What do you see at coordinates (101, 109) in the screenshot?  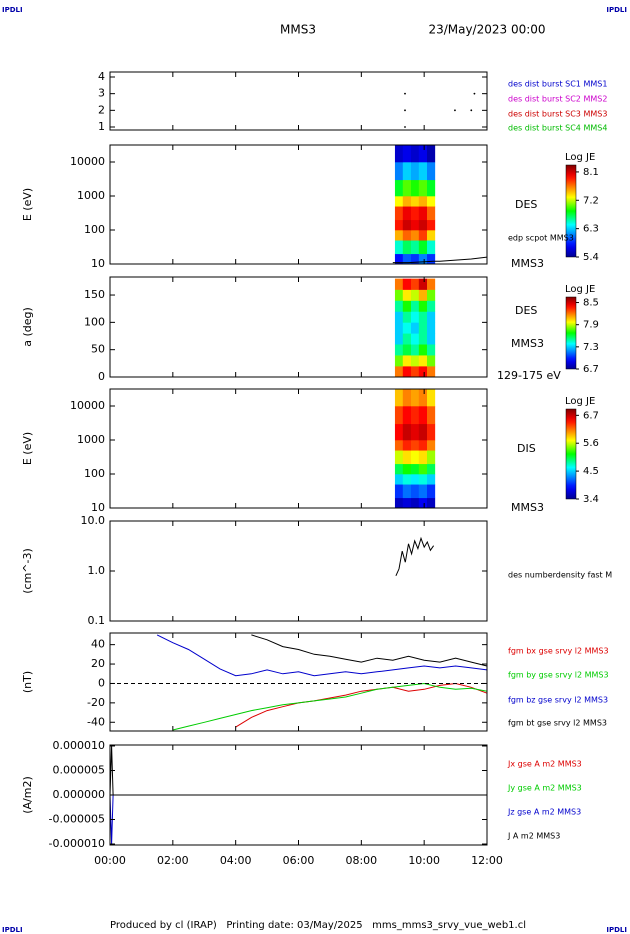 I see `y-tick-label: 2` at bounding box center [101, 109].